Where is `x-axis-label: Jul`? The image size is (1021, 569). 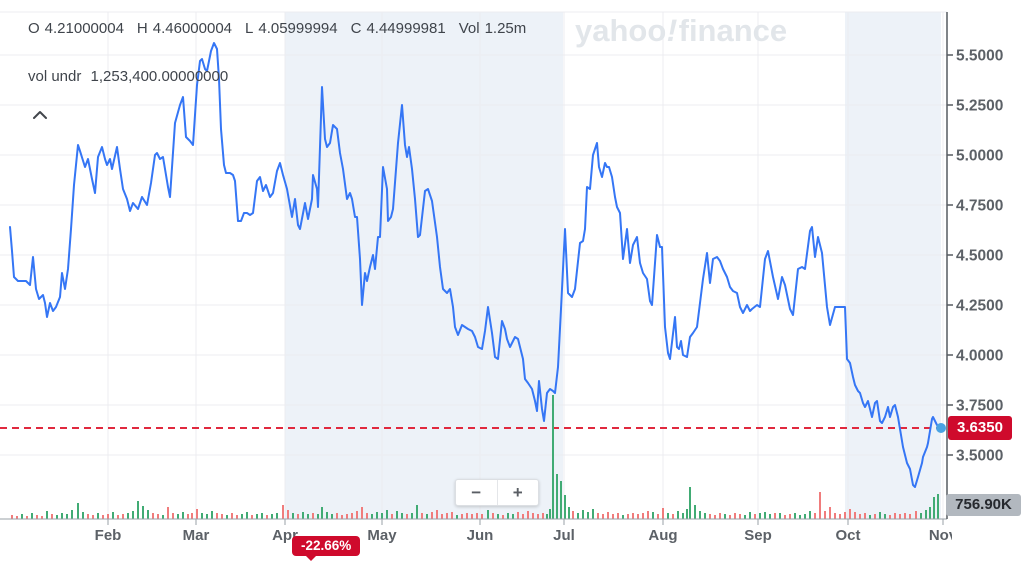 x-axis-label: Jul is located at coordinates (564, 535).